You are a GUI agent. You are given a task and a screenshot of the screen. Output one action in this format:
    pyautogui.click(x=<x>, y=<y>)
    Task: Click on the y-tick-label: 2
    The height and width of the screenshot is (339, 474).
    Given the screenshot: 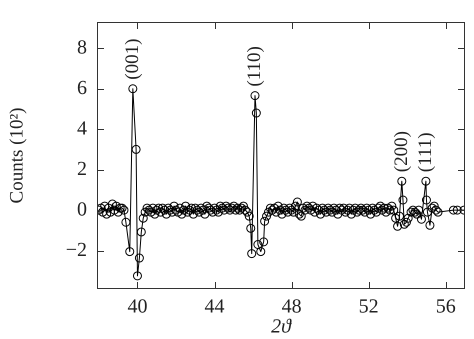 What is the action you would take?
    pyautogui.click(x=82, y=169)
    